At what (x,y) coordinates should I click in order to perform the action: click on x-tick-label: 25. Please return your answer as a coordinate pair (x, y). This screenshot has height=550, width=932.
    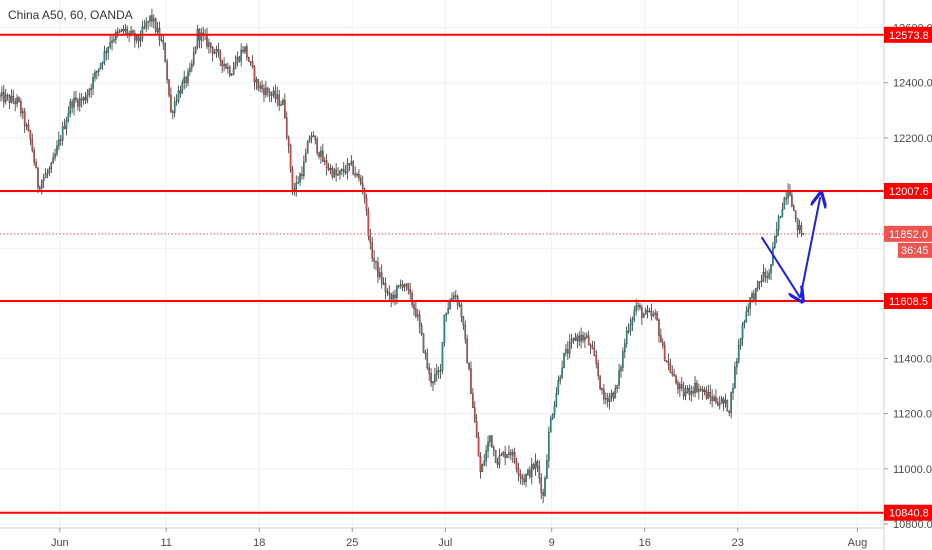
    Looking at the image, I should click on (352, 543).